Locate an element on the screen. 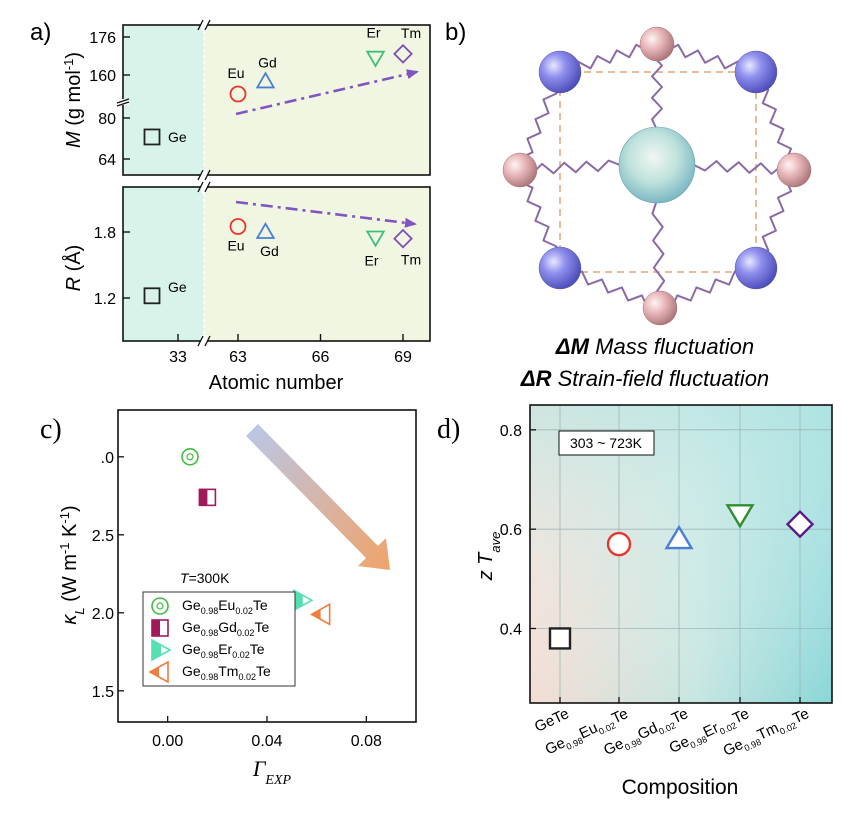 This screenshot has width=865, height=836. mass-point-gd is located at coordinates (265, 80).